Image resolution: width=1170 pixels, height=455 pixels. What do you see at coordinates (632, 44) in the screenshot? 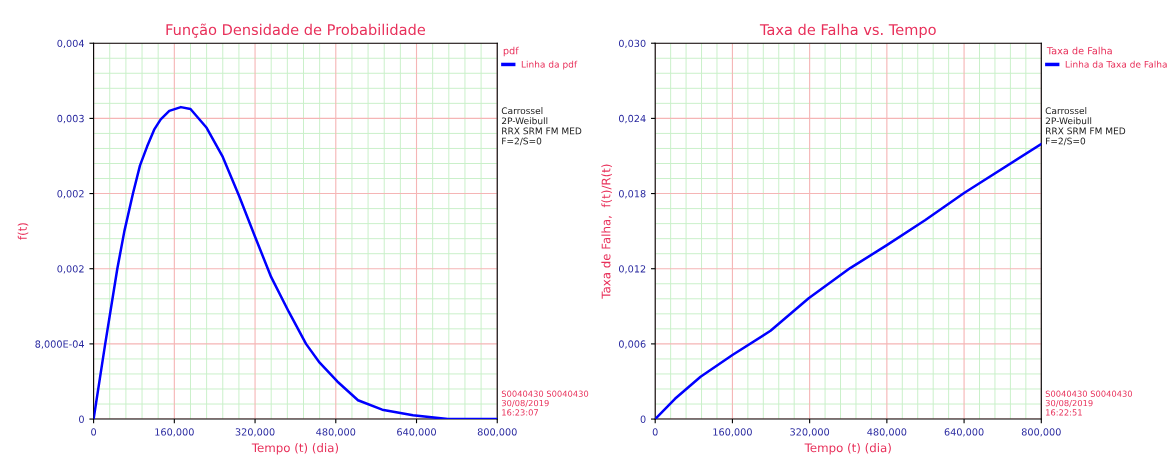
I see `y-tick-label: 0,030` at bounding box center [632, 44].